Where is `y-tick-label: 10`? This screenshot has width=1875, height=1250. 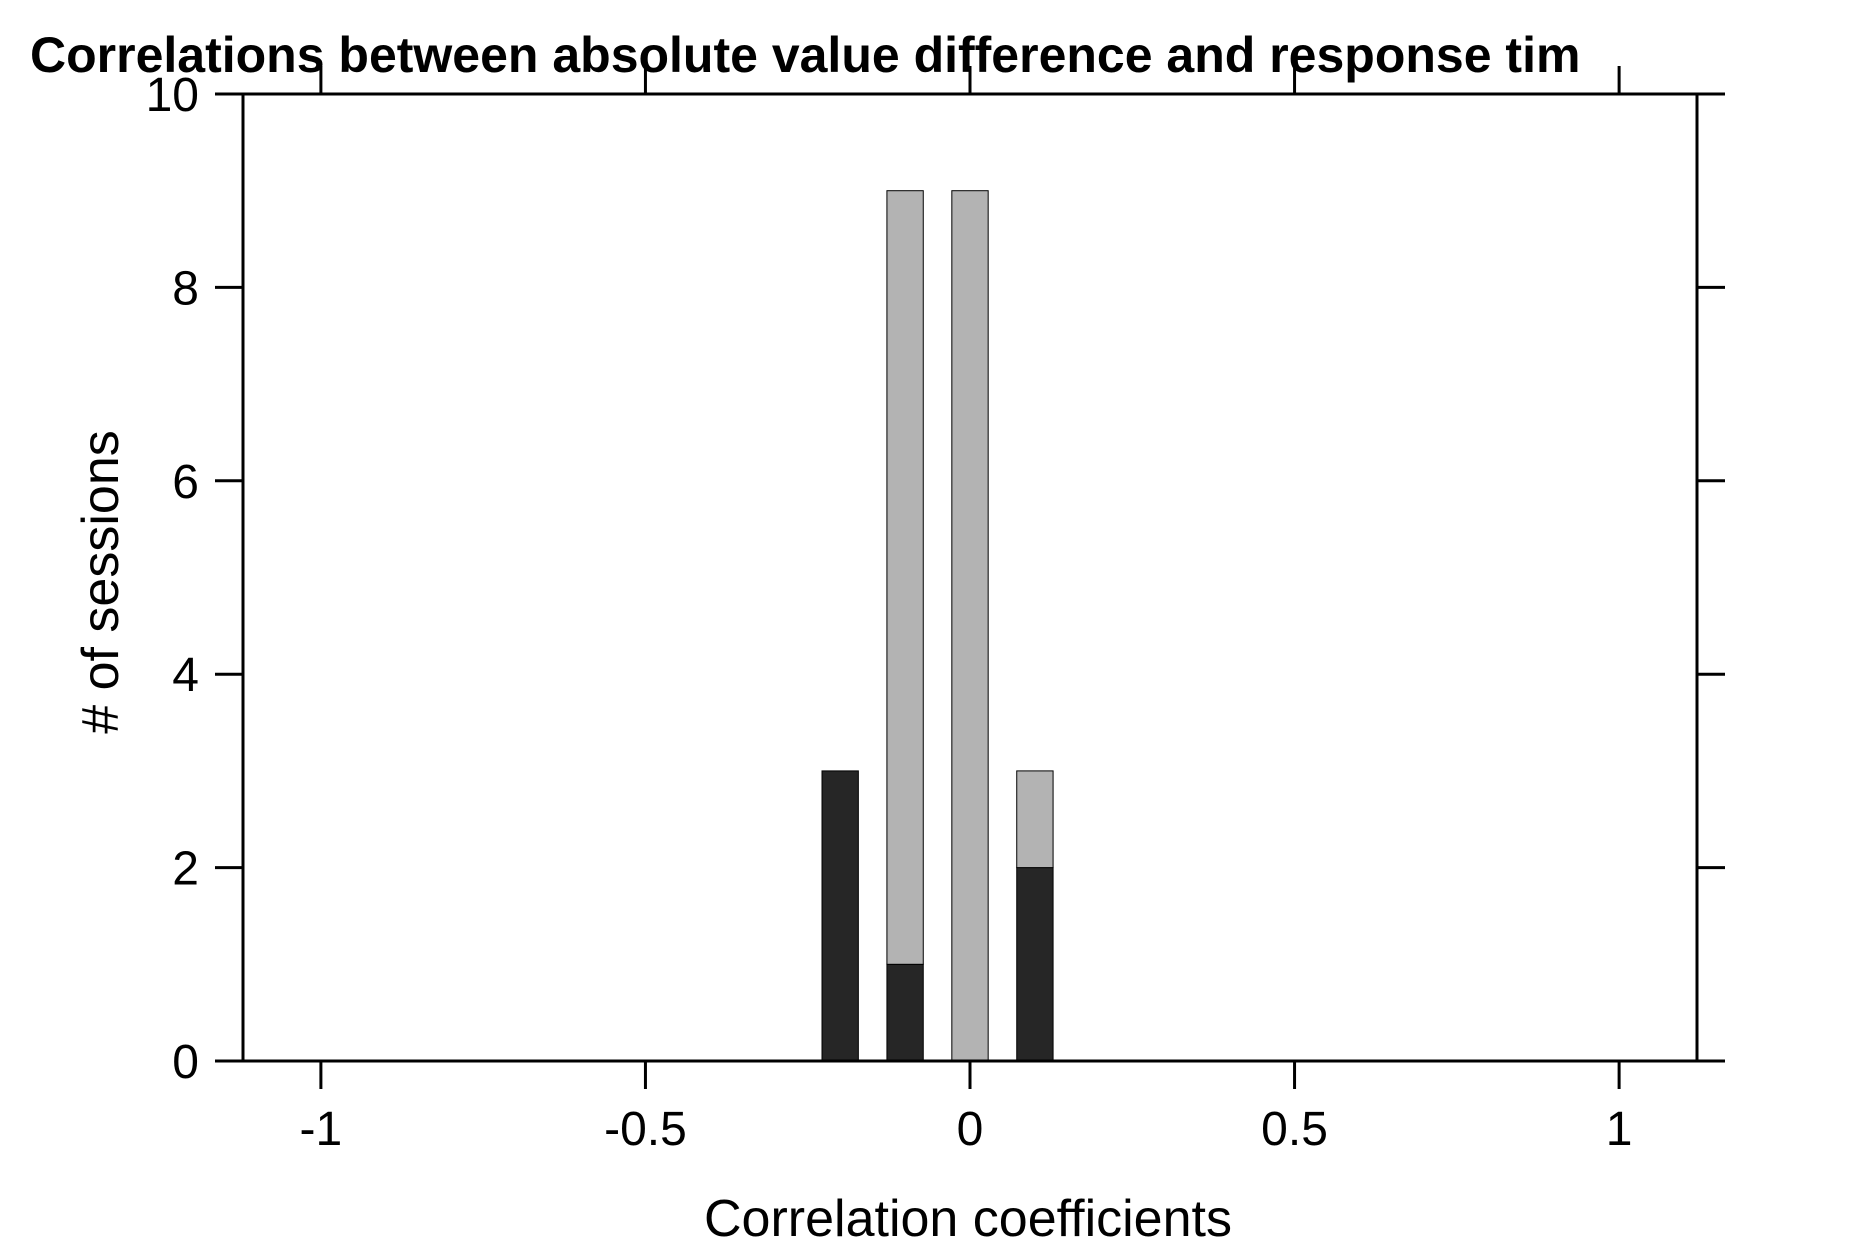 y-tick-label: 10 is located at coordinates (172, 95).